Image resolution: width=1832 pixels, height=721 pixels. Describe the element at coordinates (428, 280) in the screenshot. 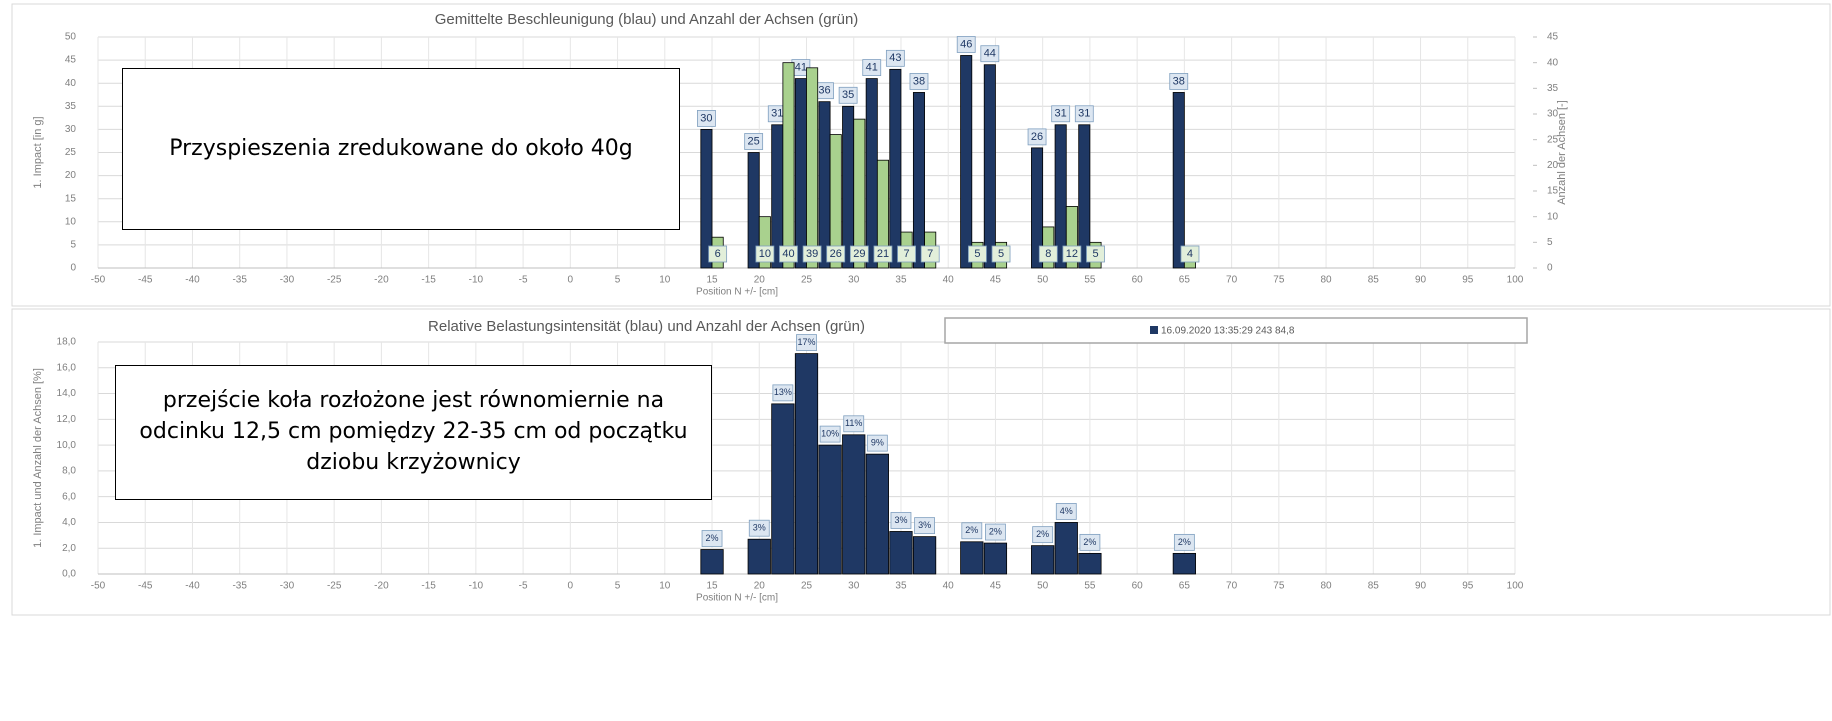

I see `x-tick-label: -15` at that location.